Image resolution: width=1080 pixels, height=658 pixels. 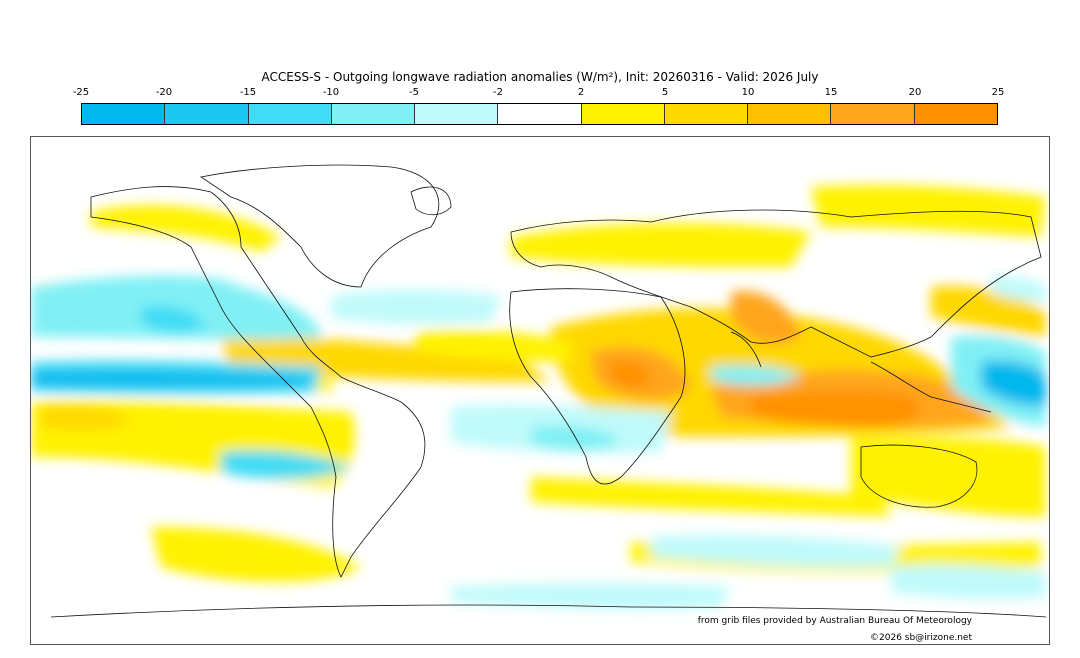 What do you see at coordinates (921, 638) in the screenshot?
I see `copyright-notice: ©2026 sb@irizone.net` at bounding box center [921, 638].